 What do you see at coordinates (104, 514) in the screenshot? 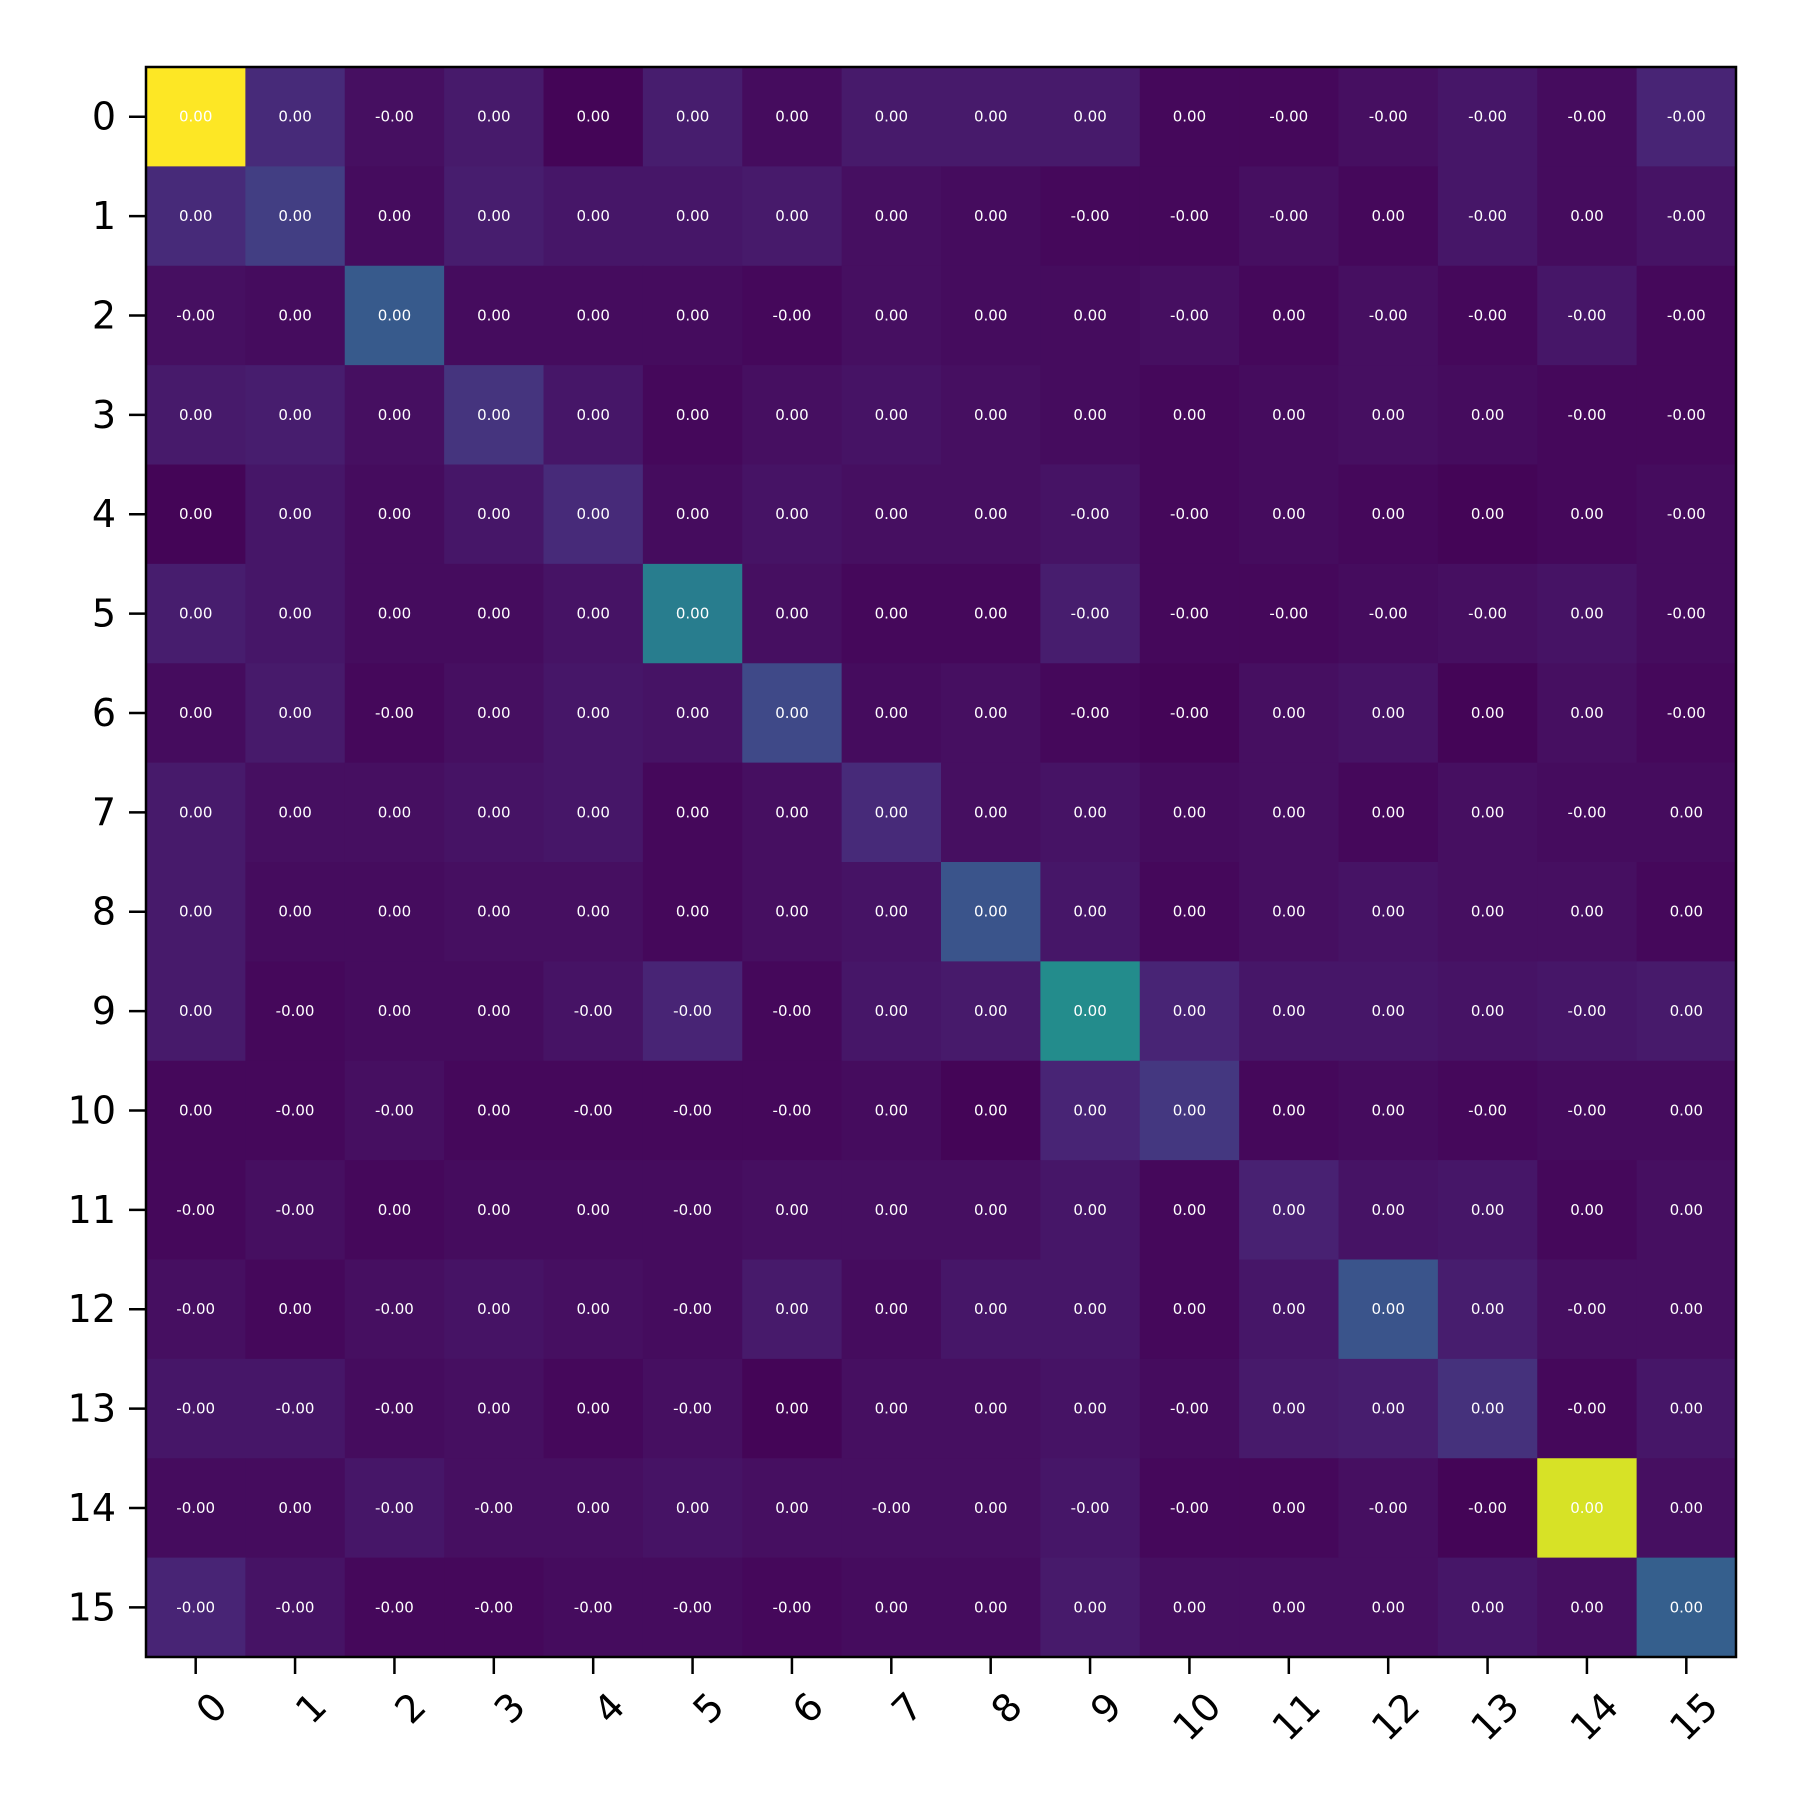
I see `y-tick-label: 4` at bounding box center [104, 514].